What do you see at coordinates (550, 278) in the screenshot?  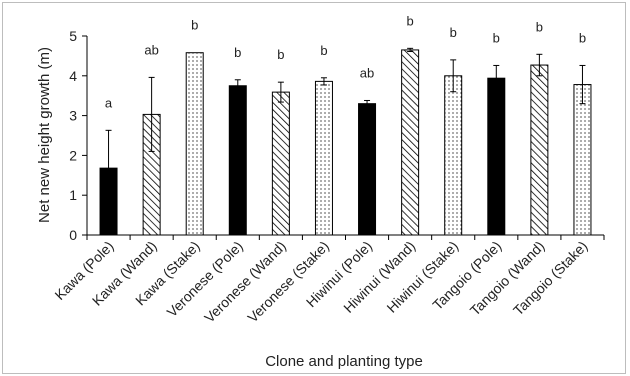 I see `x-tick-label: Tangoio (Stake)` at bounding box center [550, 278].